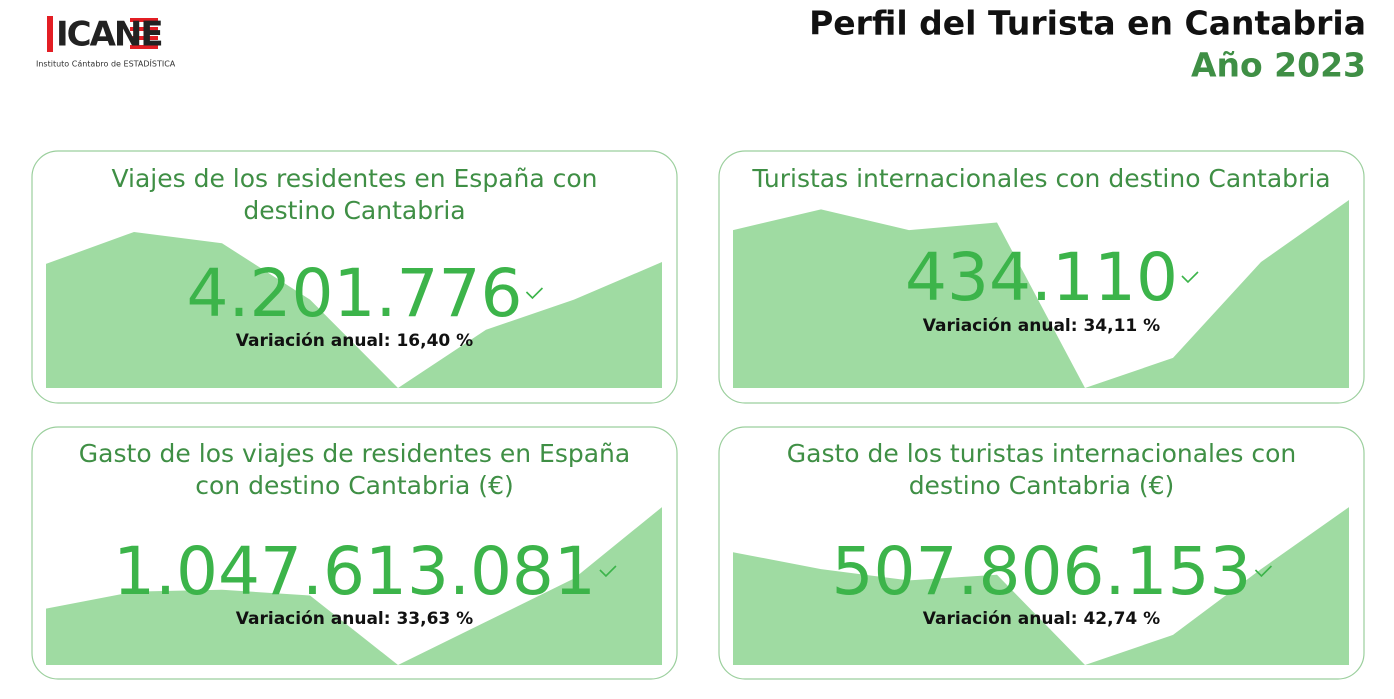 This screenshot has width=1394, height=699. Describe the element at coordinates (1042, 571) in the screenshot. I see `kpi-value: 507.806.153` at that location.